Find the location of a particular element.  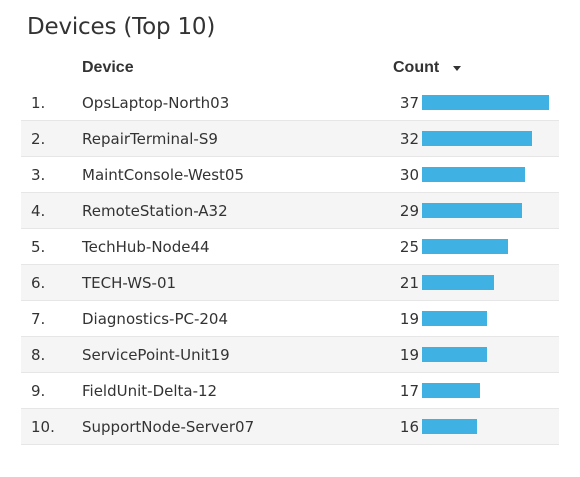

row-device-name: TechHub-Node44 is located at coordinates (146, 247).